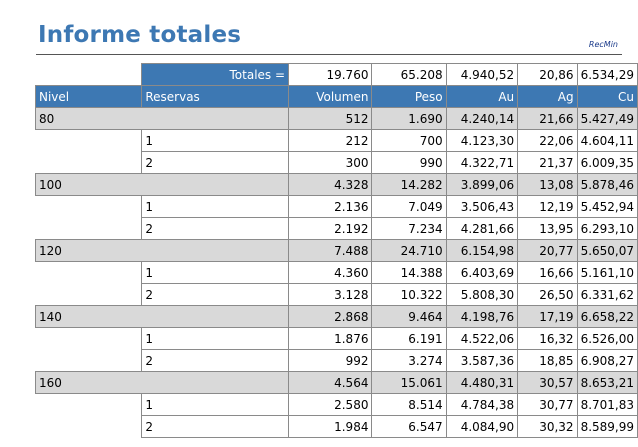 The width and height of the screenshot is (638, 447). What do you see at coordinates (482, 228) in the screenshot?
I see `reserve-au-cell: 4.281,66` at bounding box center [482, 228].